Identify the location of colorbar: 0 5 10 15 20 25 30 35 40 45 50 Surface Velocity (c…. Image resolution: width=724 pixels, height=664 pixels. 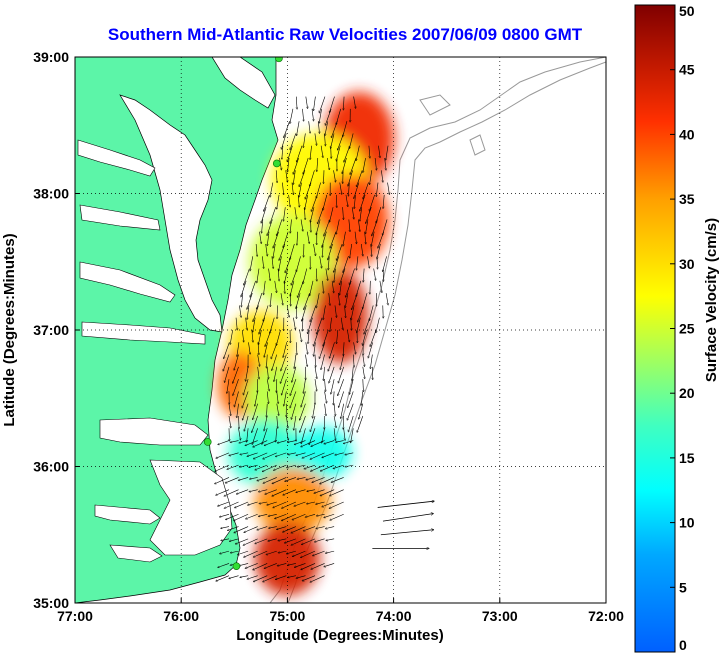
(677, 328).